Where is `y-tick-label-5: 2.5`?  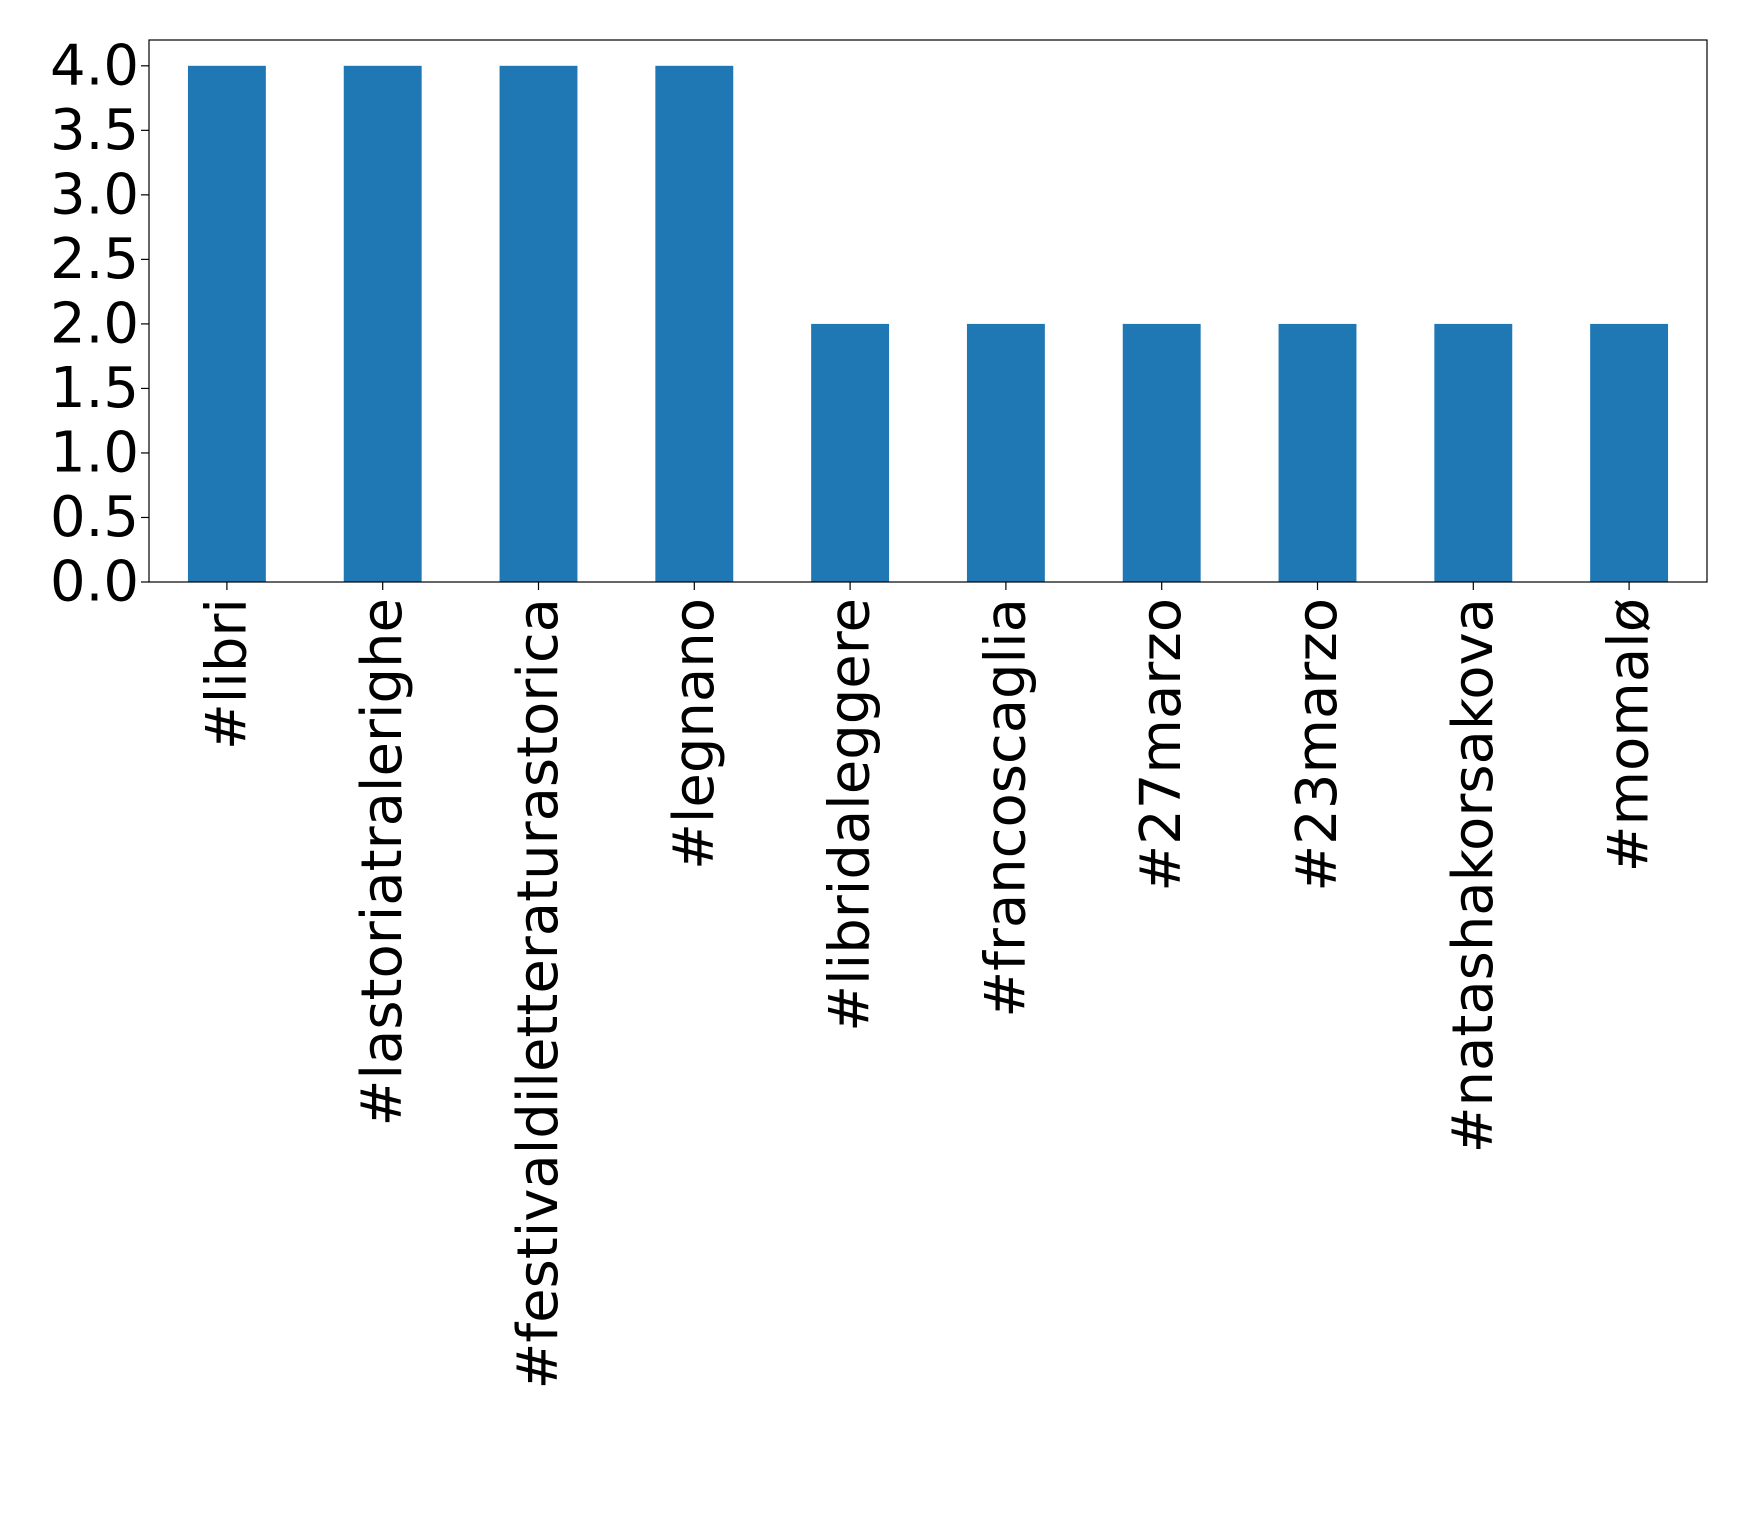
y-tick-label-5: 2.5 is located at coordinates (94, 259).